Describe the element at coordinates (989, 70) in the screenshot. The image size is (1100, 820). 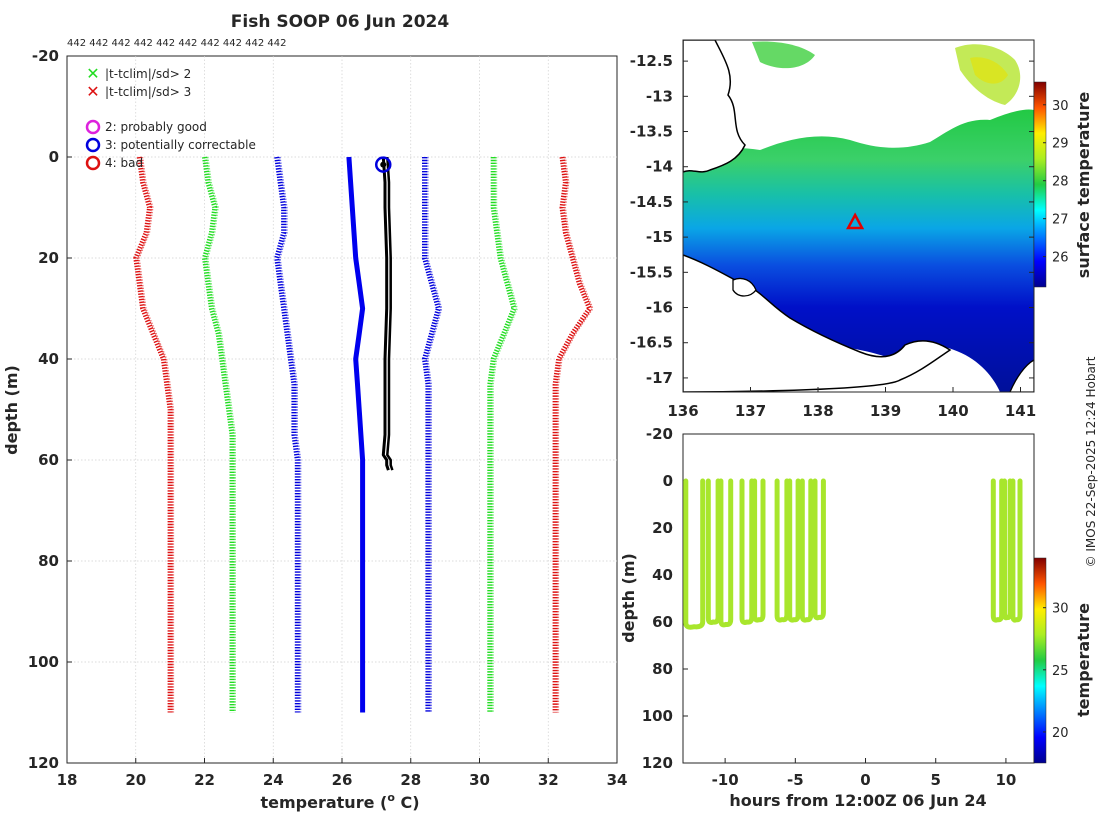
I see `map-warm-core` at that location.